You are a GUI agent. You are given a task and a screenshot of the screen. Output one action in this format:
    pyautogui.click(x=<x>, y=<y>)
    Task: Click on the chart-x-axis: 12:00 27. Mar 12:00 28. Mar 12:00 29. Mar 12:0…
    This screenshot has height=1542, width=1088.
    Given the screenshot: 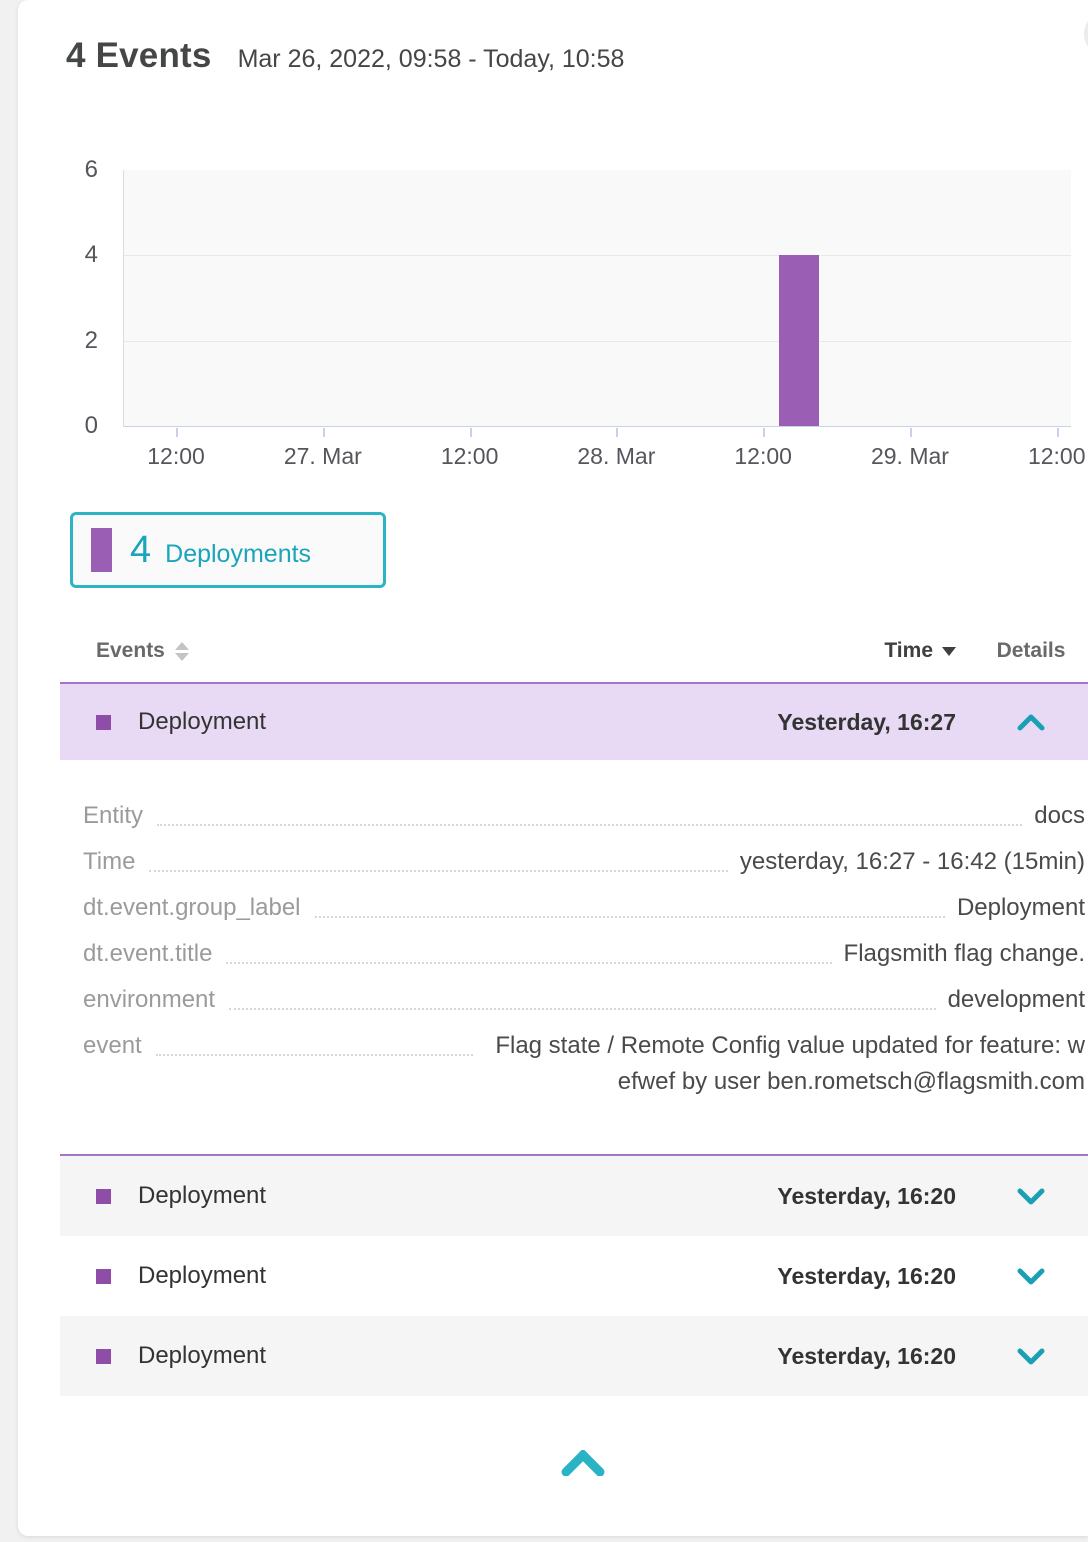 What is the action you would take?
    pyautogui.click(x=604, y=454)
    